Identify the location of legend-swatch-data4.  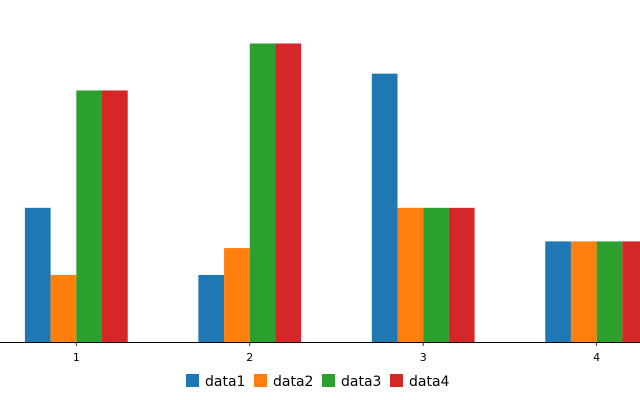
(396, 380).